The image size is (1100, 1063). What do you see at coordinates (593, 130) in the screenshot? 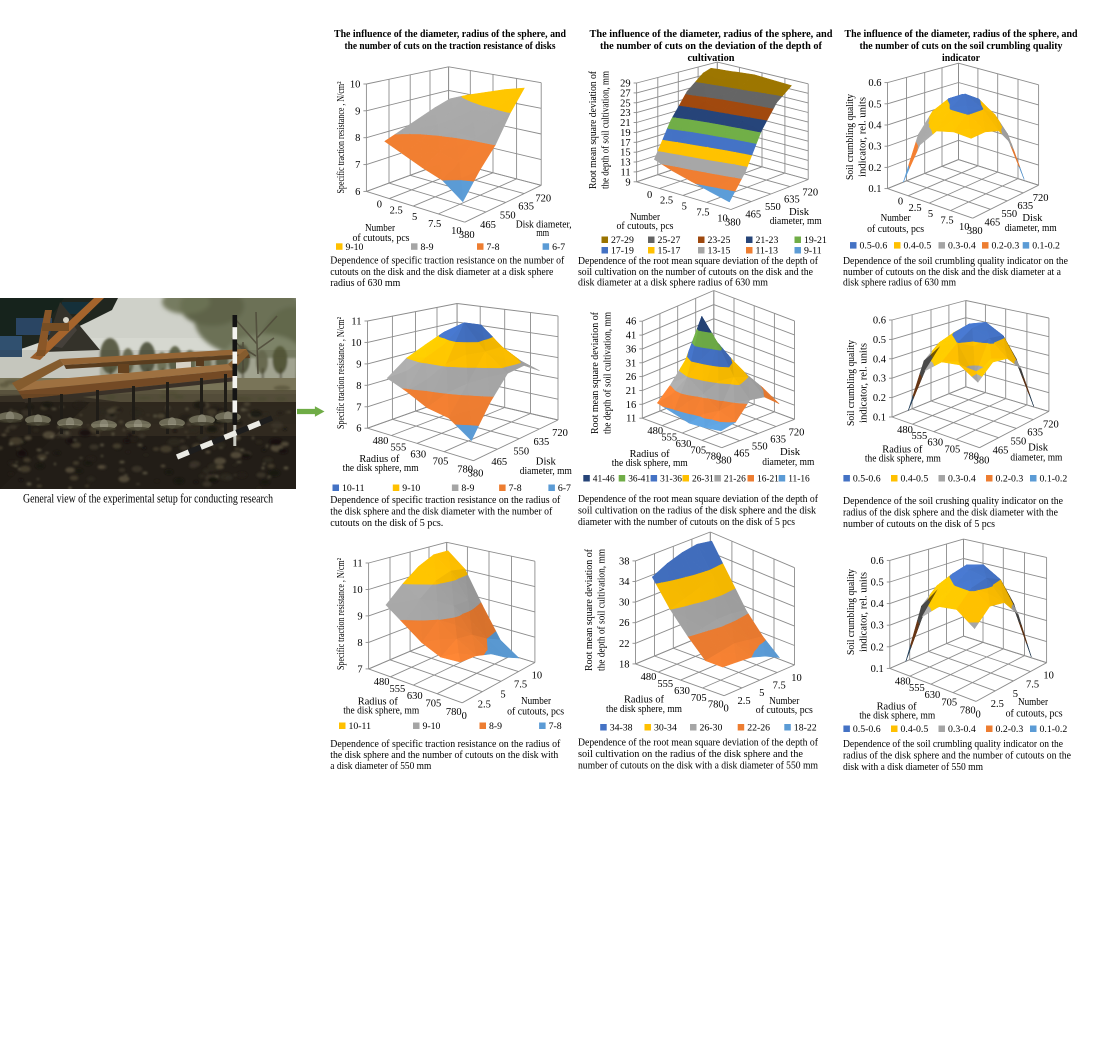
I see `svg-text: Root mean square deviation of` at bounding box center [593, 130].